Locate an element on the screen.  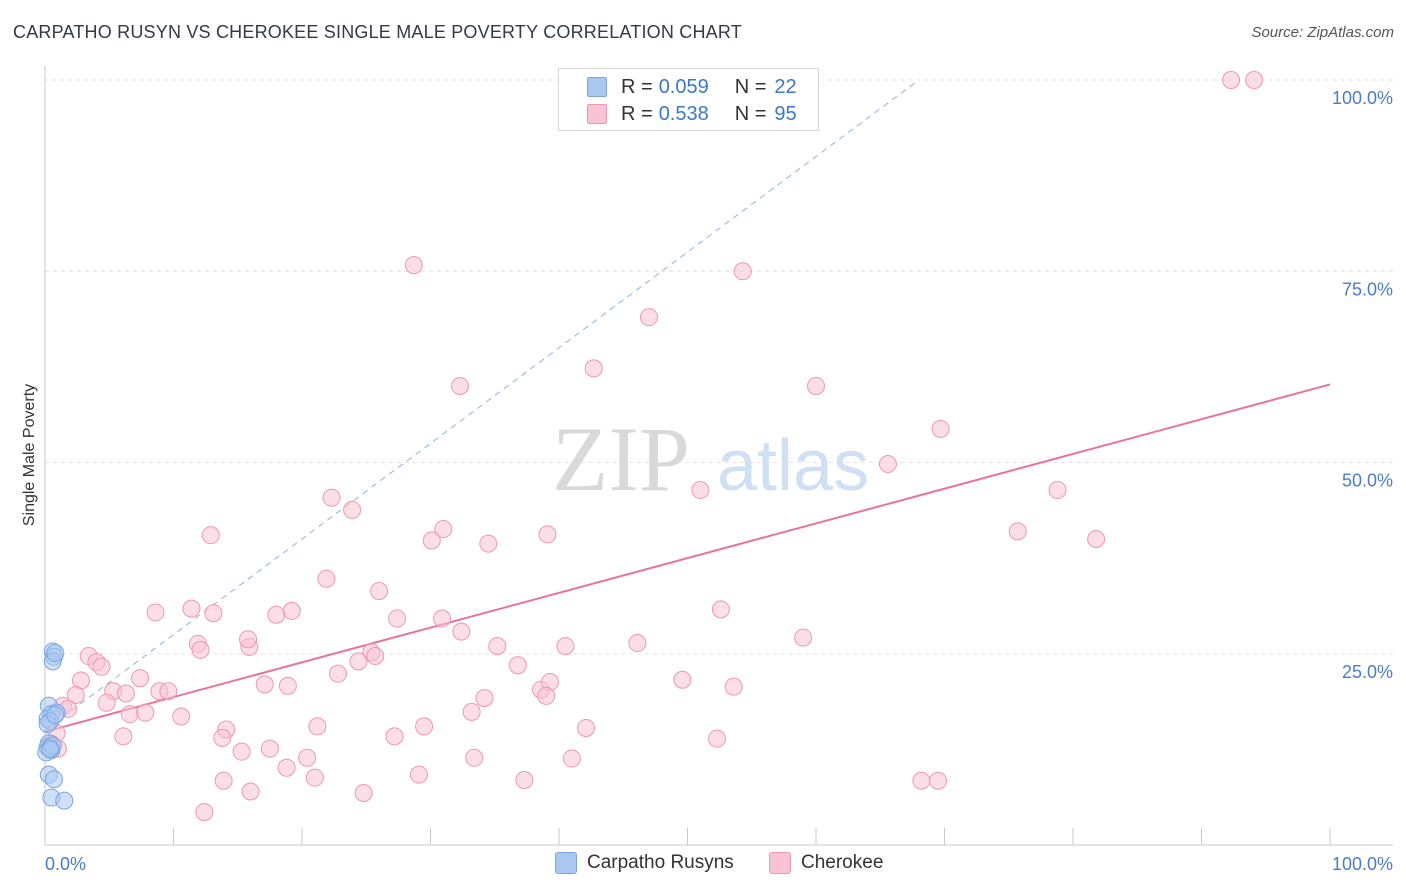
cherokee-label: Cherokee is located at coordinates (842, 862).